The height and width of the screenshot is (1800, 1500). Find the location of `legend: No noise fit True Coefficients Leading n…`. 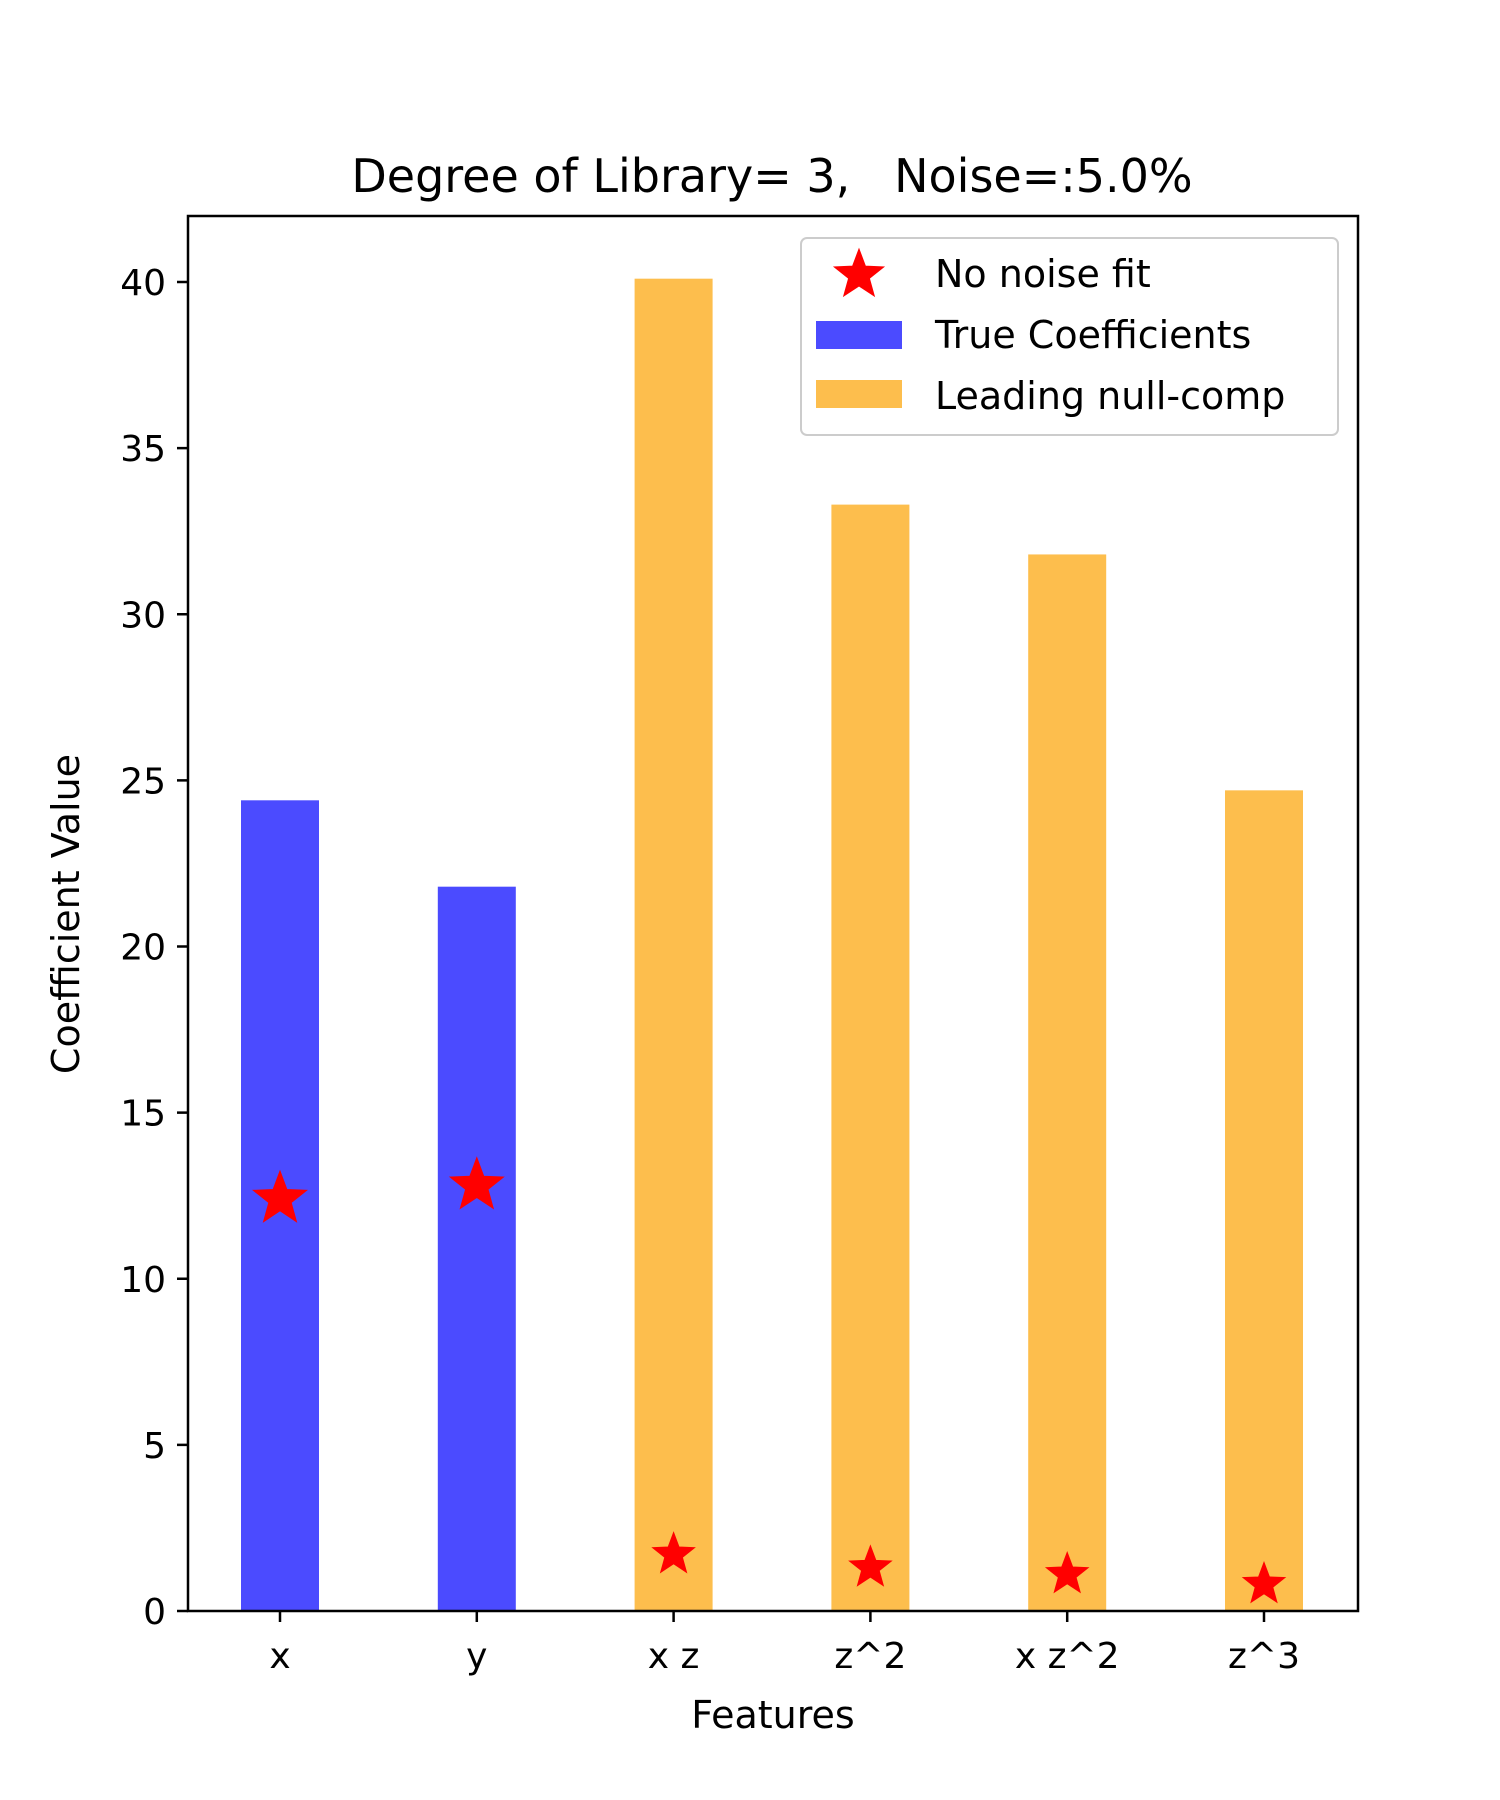

legend: No noise fit True Coefficients Leading n… is located at coordinates (1069, 336).